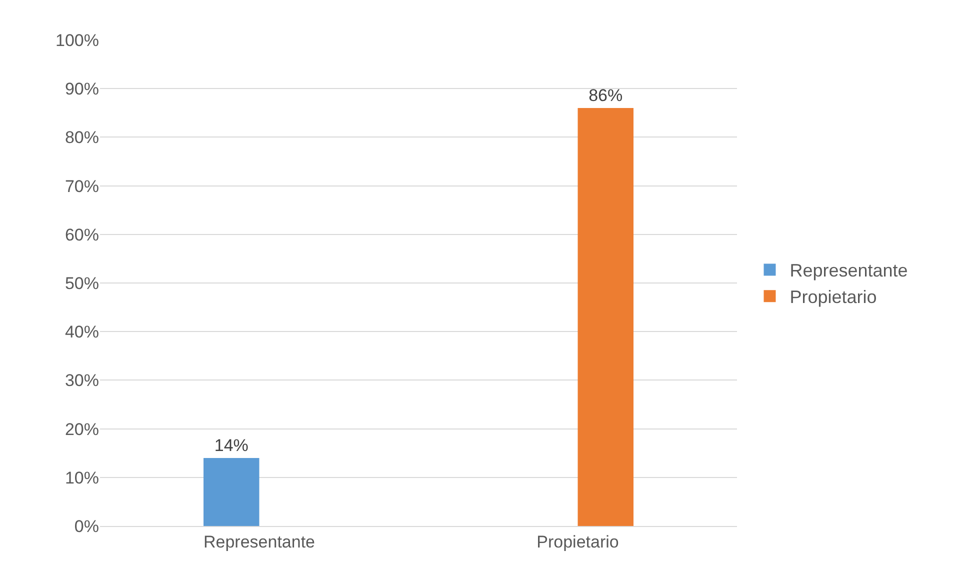  I want to click on y-tick-label: 60%, so click(81, 234).